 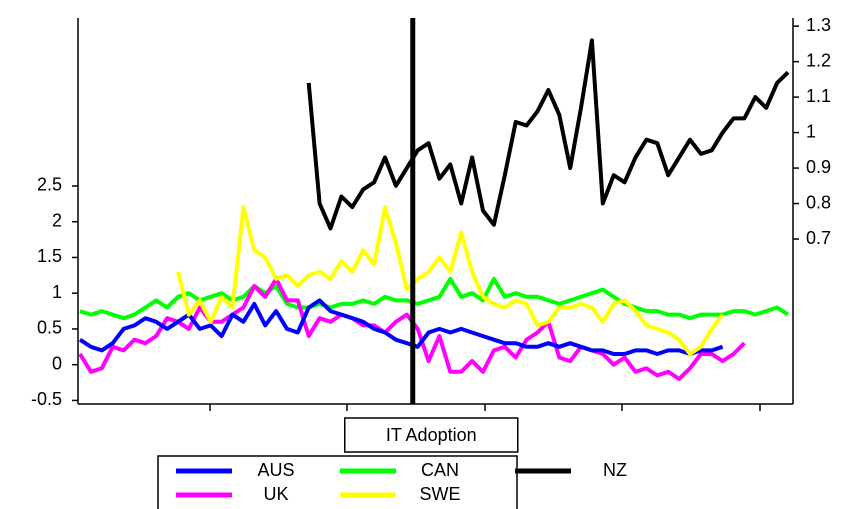 What do you see at coordinates (818, 60) in the screenshot?
I see `y2-tick-label: 1.2` at bounding box center [818, 60].